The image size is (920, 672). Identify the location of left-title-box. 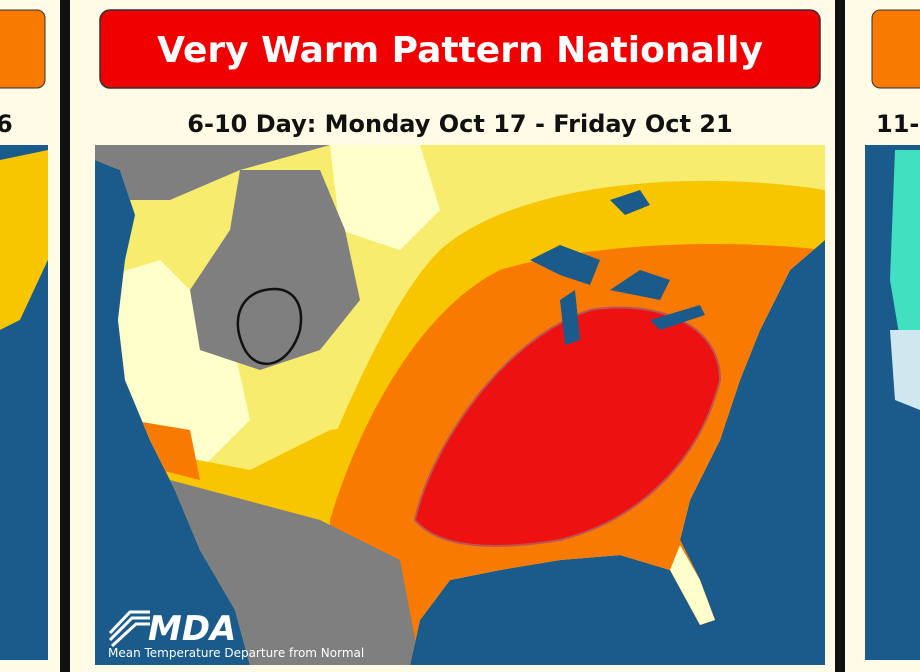
(23, 49).